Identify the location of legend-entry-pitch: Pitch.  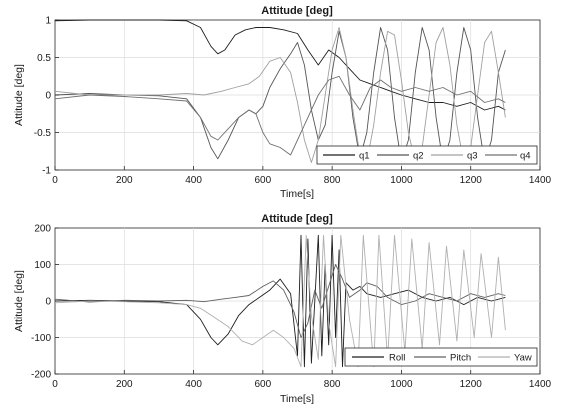
(442, 358).